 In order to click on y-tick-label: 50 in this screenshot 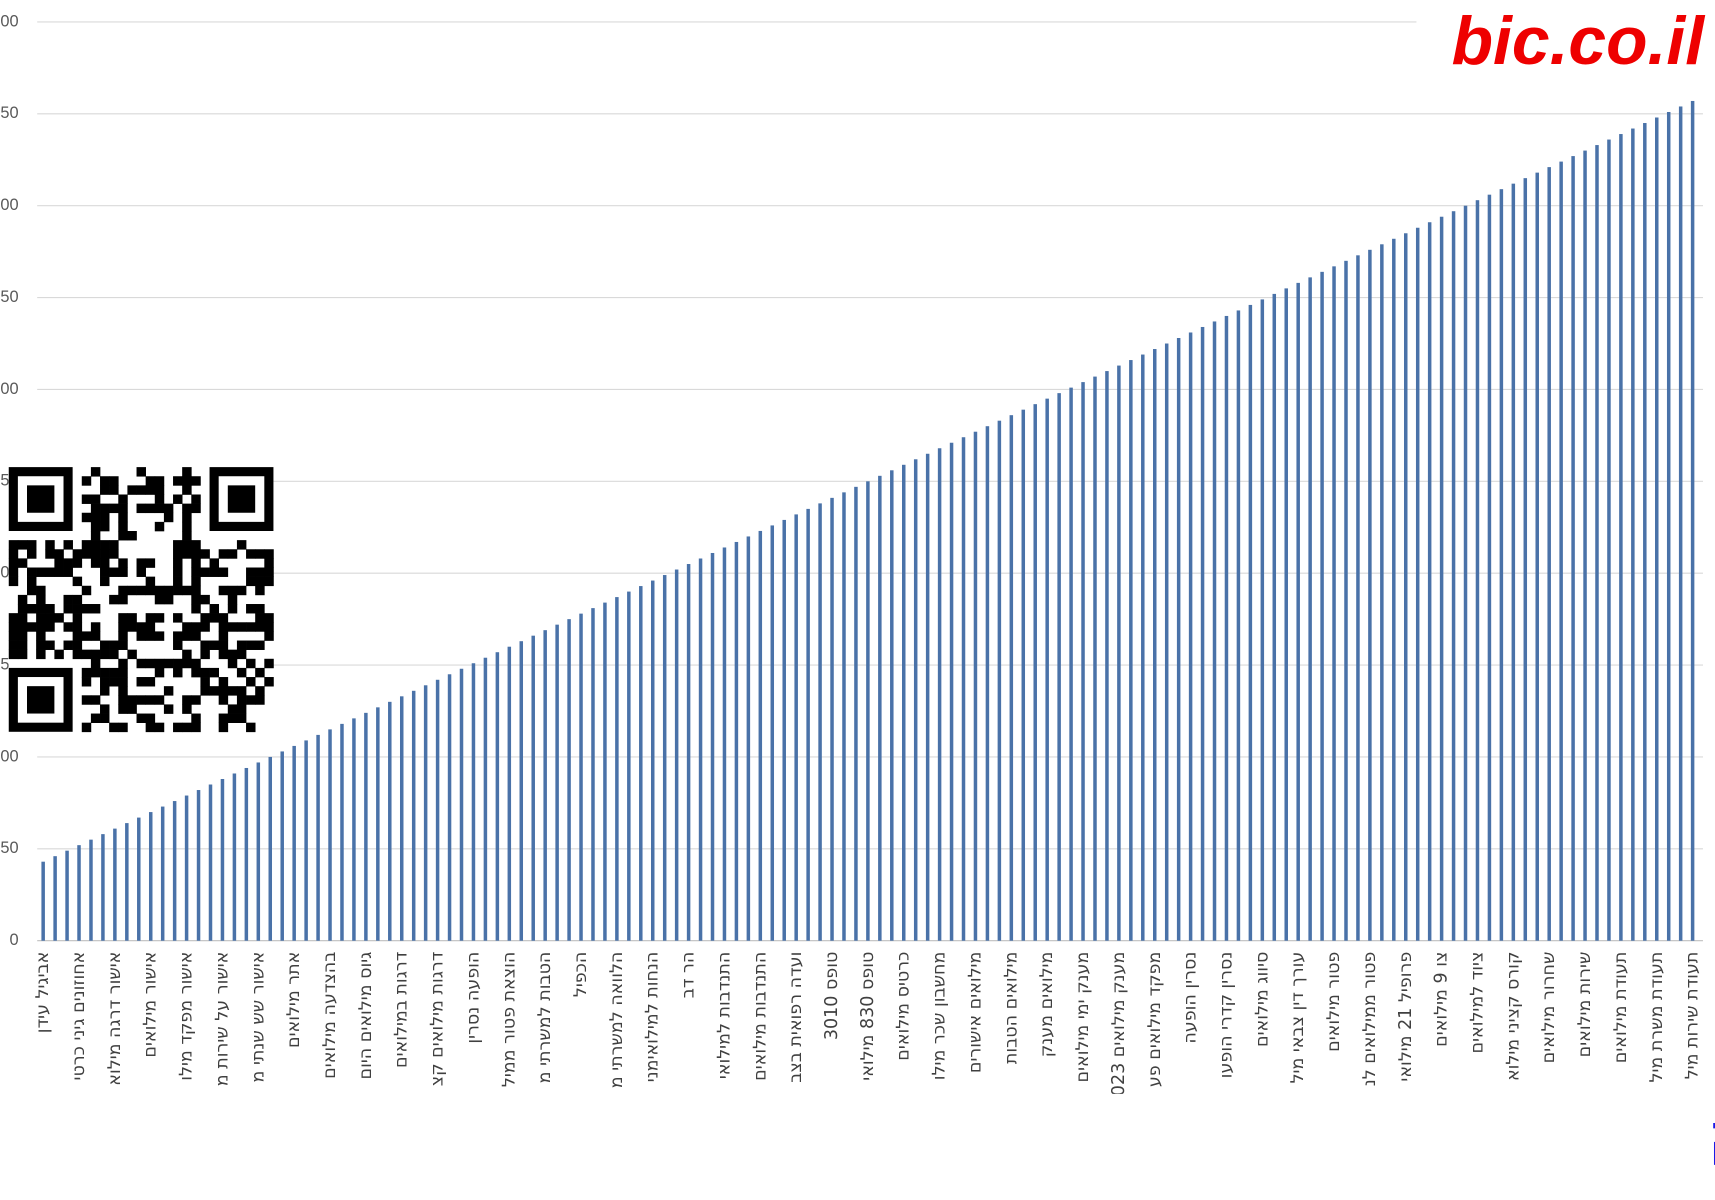, I will do `click(9, 848)`.